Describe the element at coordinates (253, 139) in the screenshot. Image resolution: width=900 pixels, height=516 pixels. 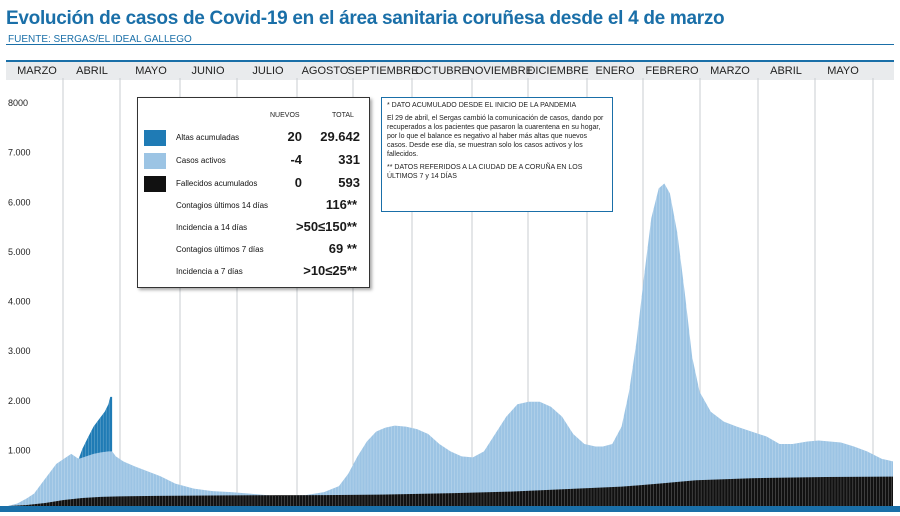
I see `legend-row: Altas acumuladas 20 29.642` at that location.